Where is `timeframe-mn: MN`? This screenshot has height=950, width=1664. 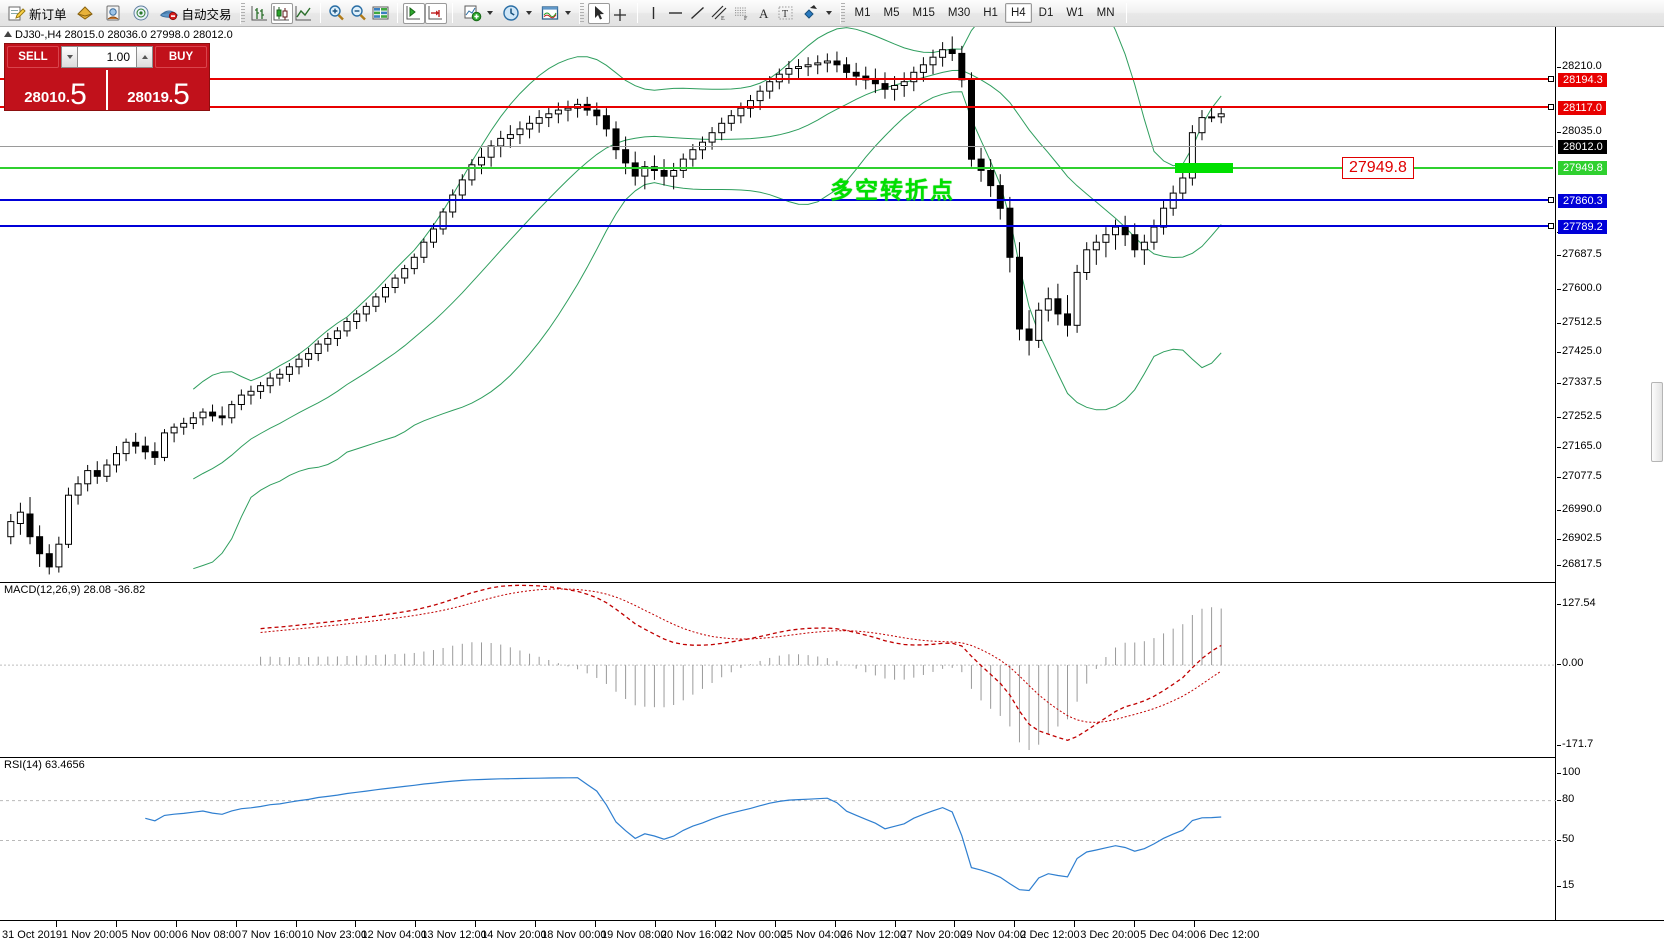
timeframe-mn: MN is located at coordinates (1105, 13).